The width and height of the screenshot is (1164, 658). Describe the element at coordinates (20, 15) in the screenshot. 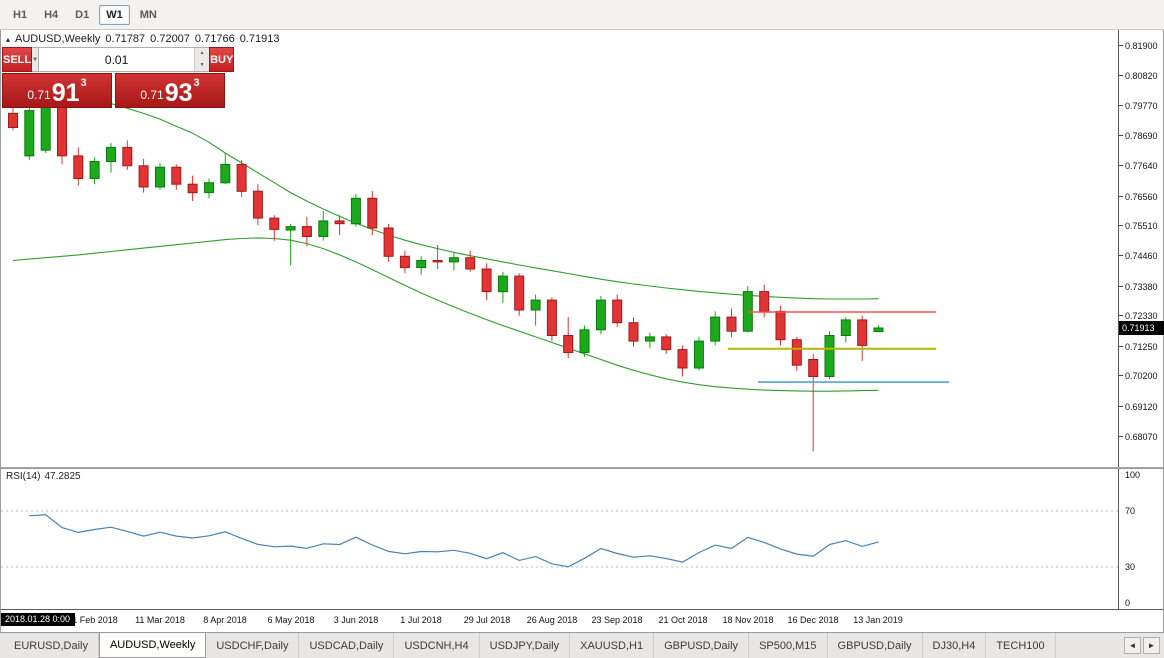

I see `timeframe-button-h1: H1` at that location.